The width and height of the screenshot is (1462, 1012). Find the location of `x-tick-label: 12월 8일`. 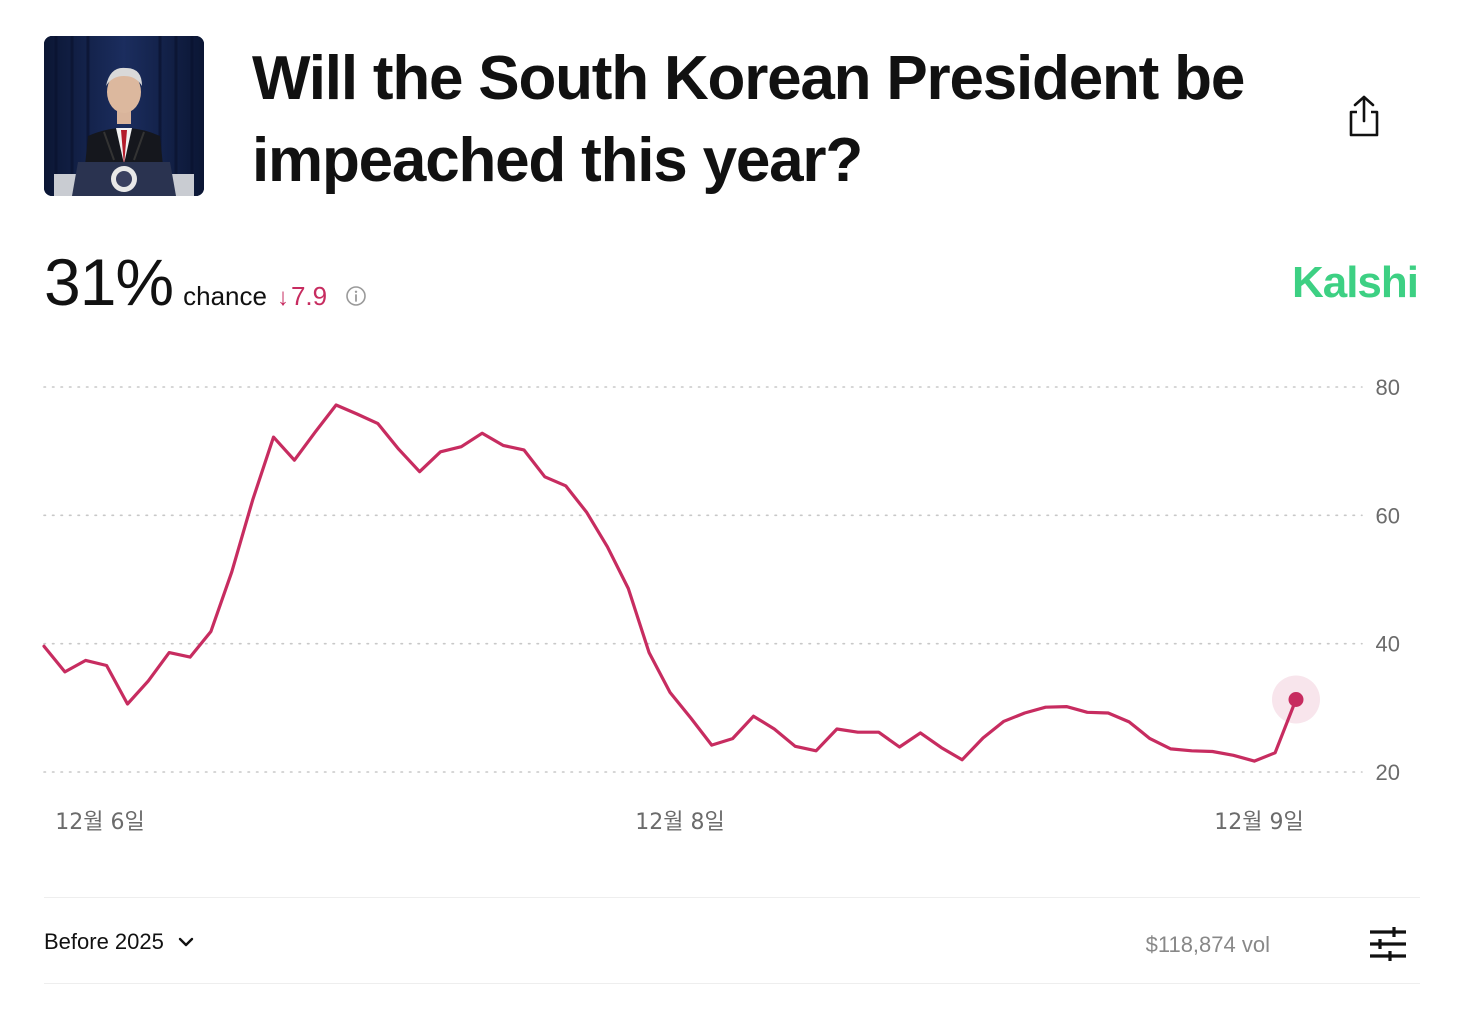

x-tick-label: 12월 8일 is located at coordinates (679, 822).